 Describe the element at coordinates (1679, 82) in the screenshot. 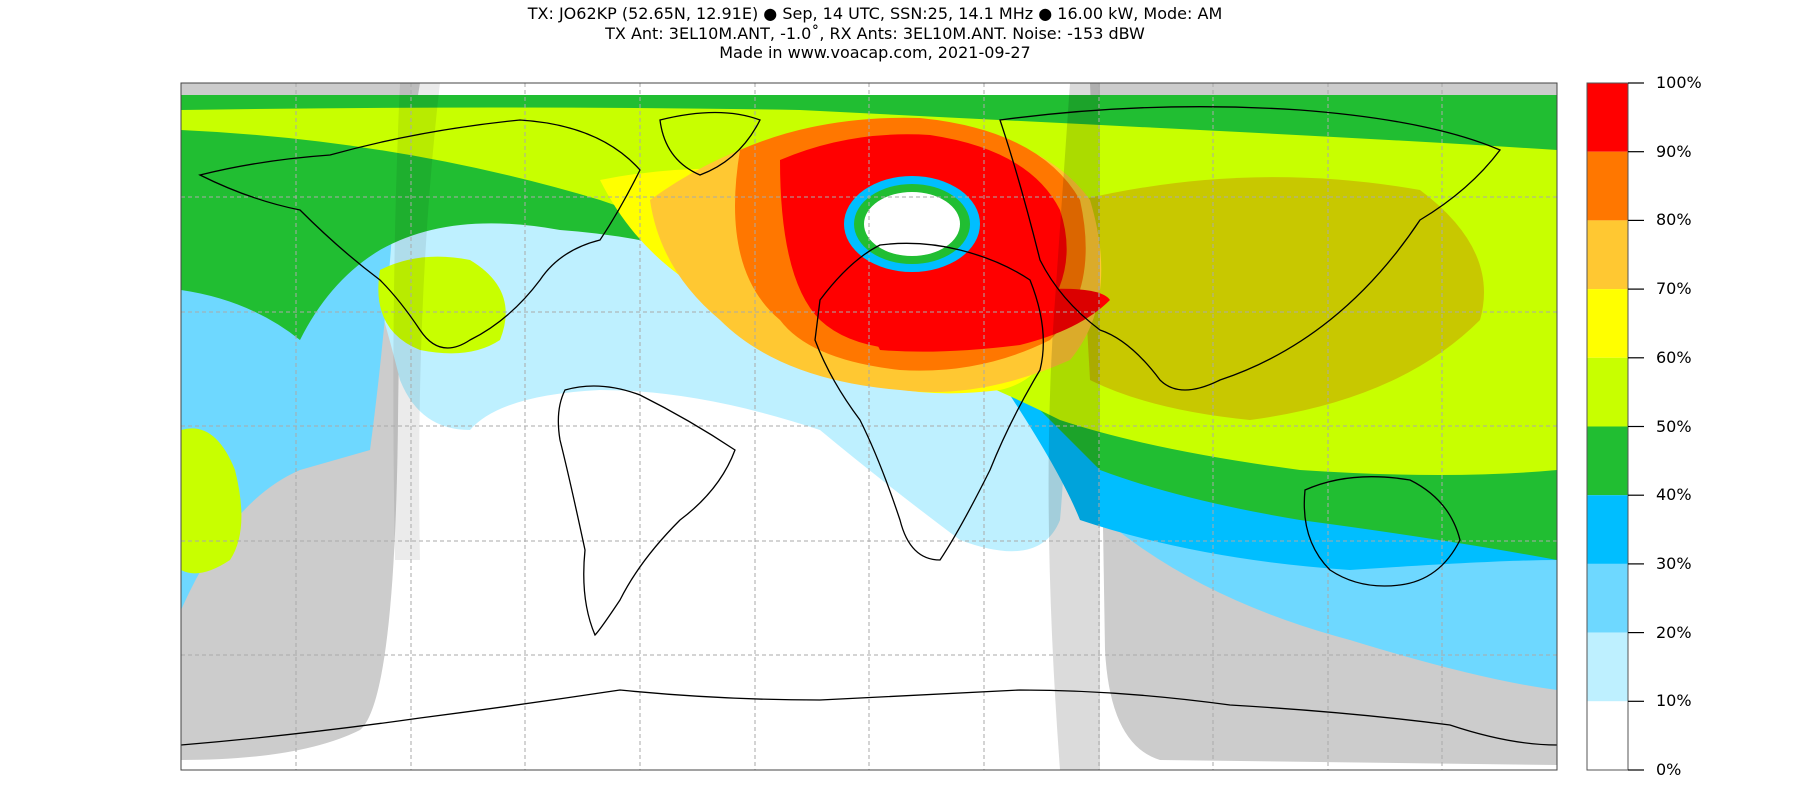

I see `colorbar-tick-label: 100%` at that location.